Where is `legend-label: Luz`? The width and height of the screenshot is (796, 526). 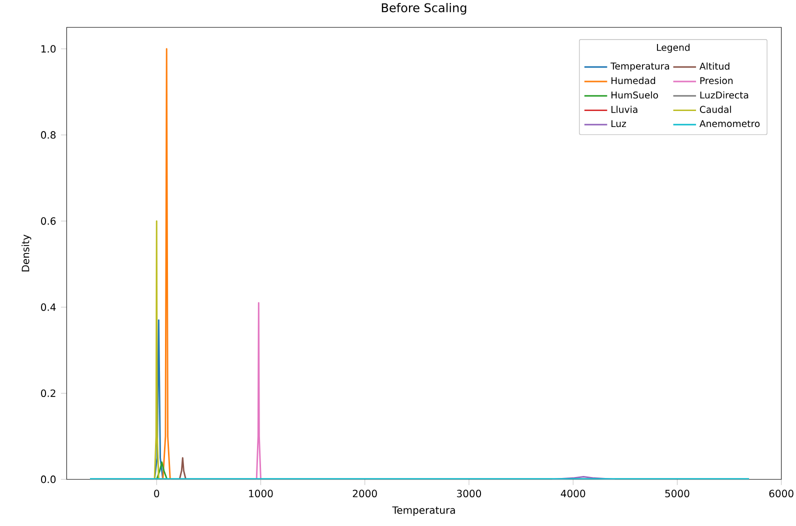 legend-label: Luz is located at coordinates (618, 124).